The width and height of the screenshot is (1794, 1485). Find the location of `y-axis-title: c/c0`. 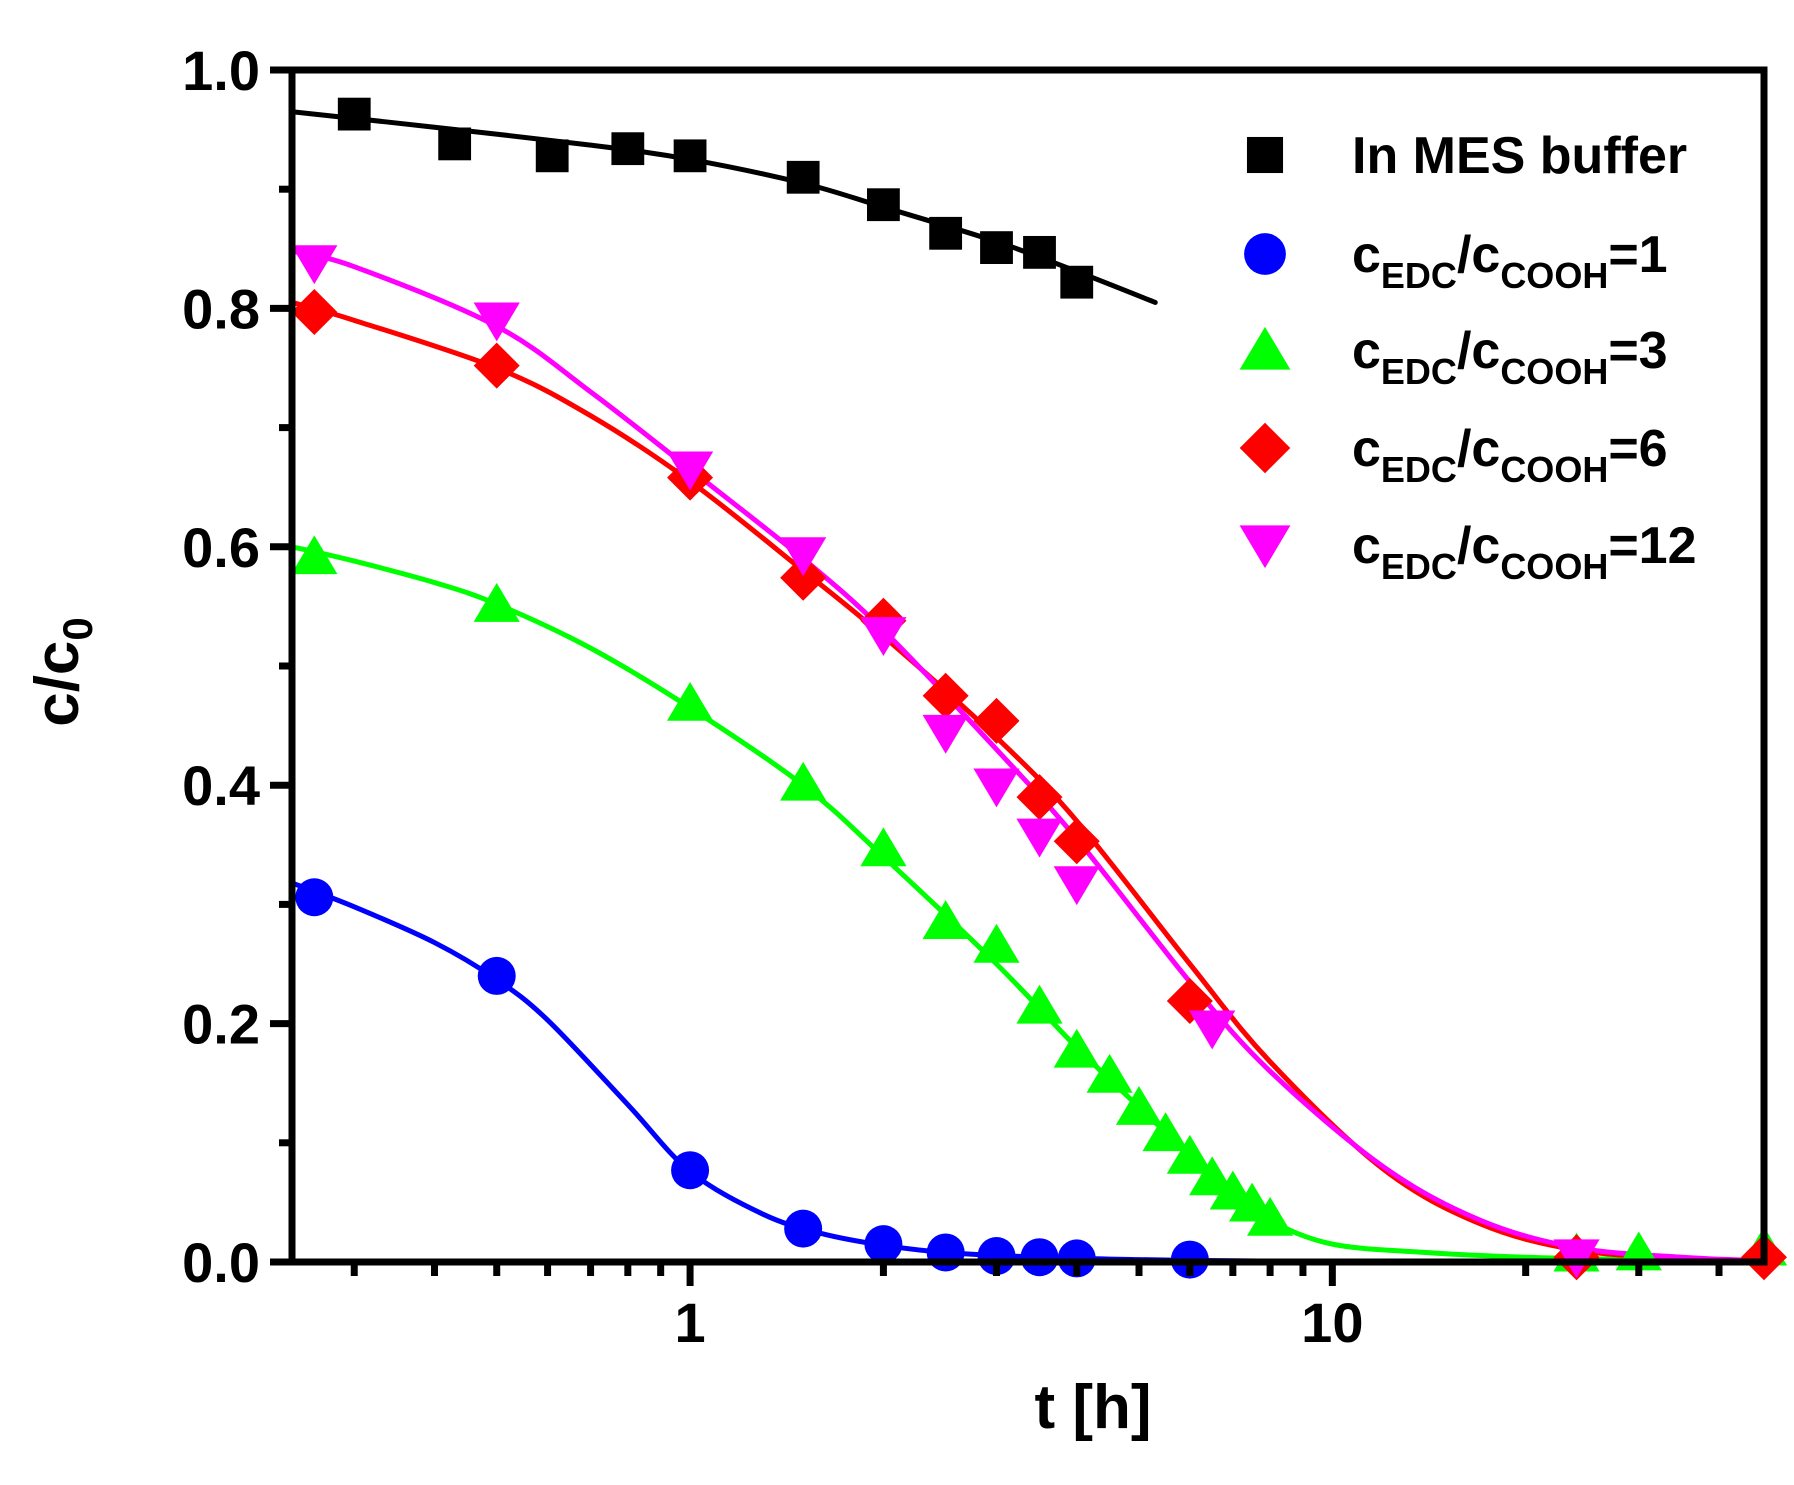

y-axis-title: c/c0 is located at coordinates (62, 672).